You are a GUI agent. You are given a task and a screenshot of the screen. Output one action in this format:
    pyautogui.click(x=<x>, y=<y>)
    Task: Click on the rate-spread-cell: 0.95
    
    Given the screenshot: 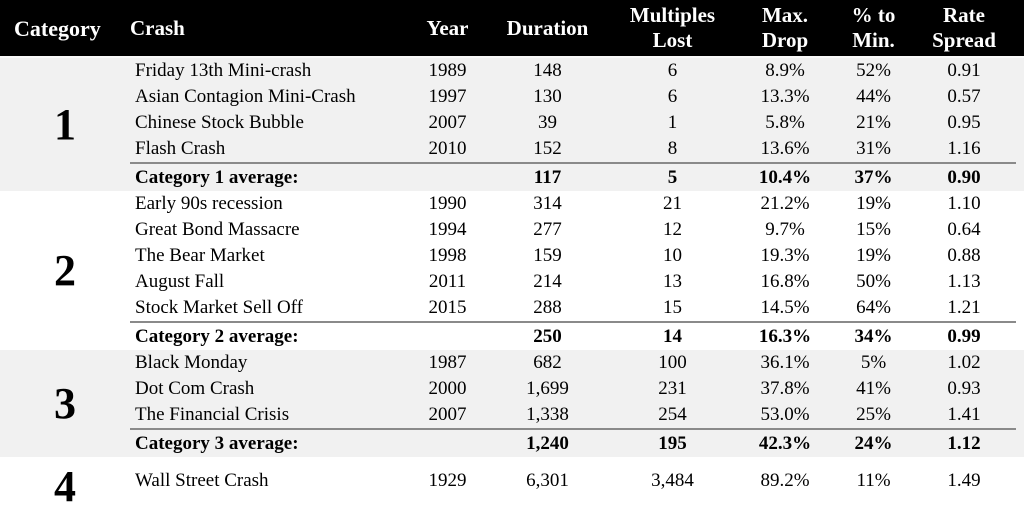 What is the action you would take?
    pyautogui.click(x=964, y=122)
    